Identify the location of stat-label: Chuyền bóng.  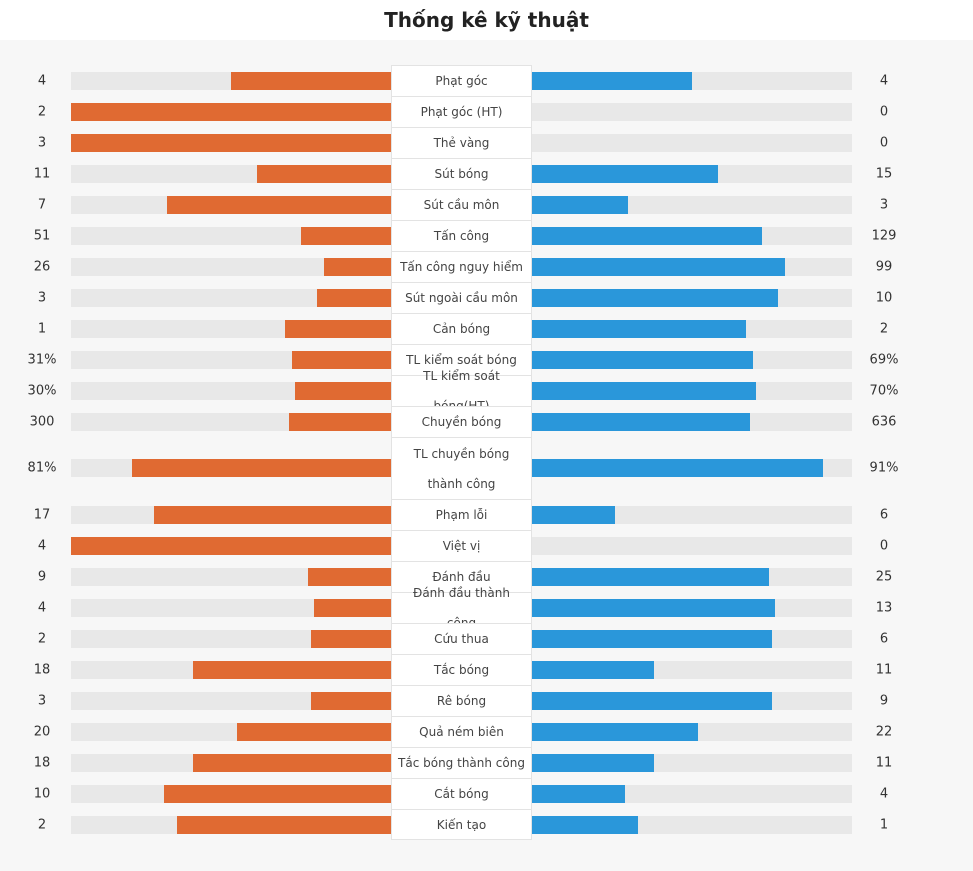
(461, 421).